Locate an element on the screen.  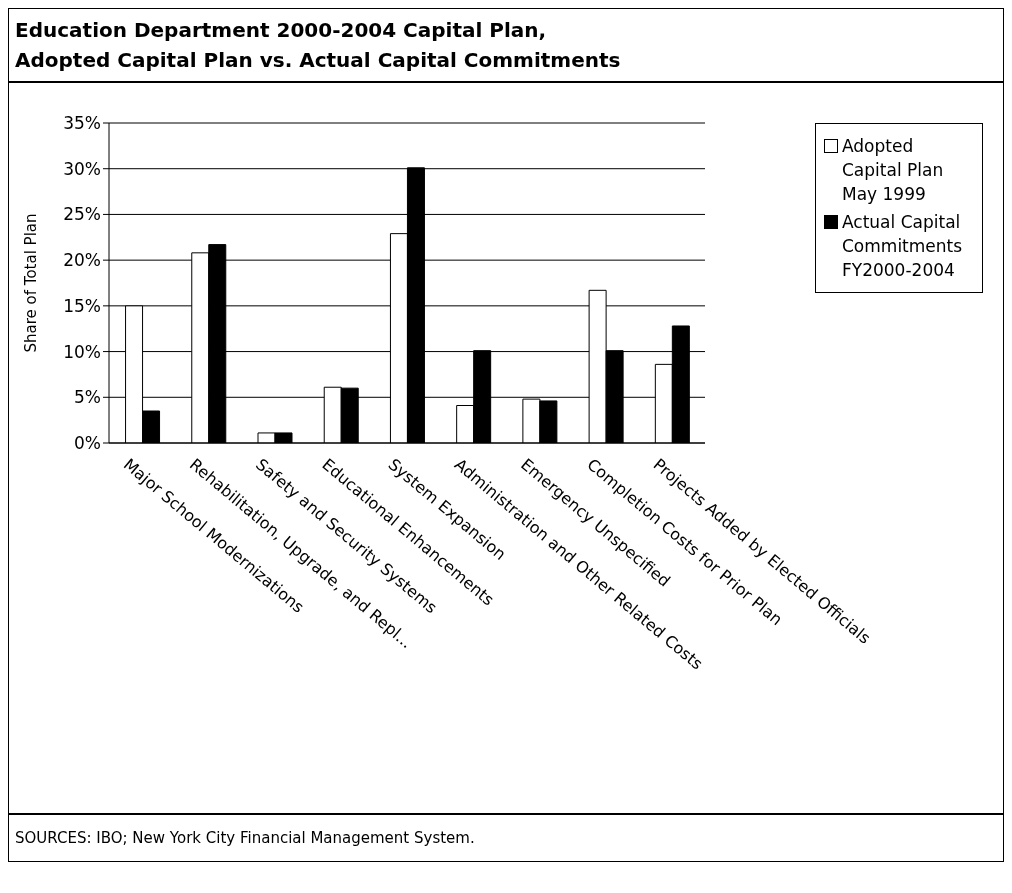
y-tick-label: 0% is located at coordinates (87, 443).